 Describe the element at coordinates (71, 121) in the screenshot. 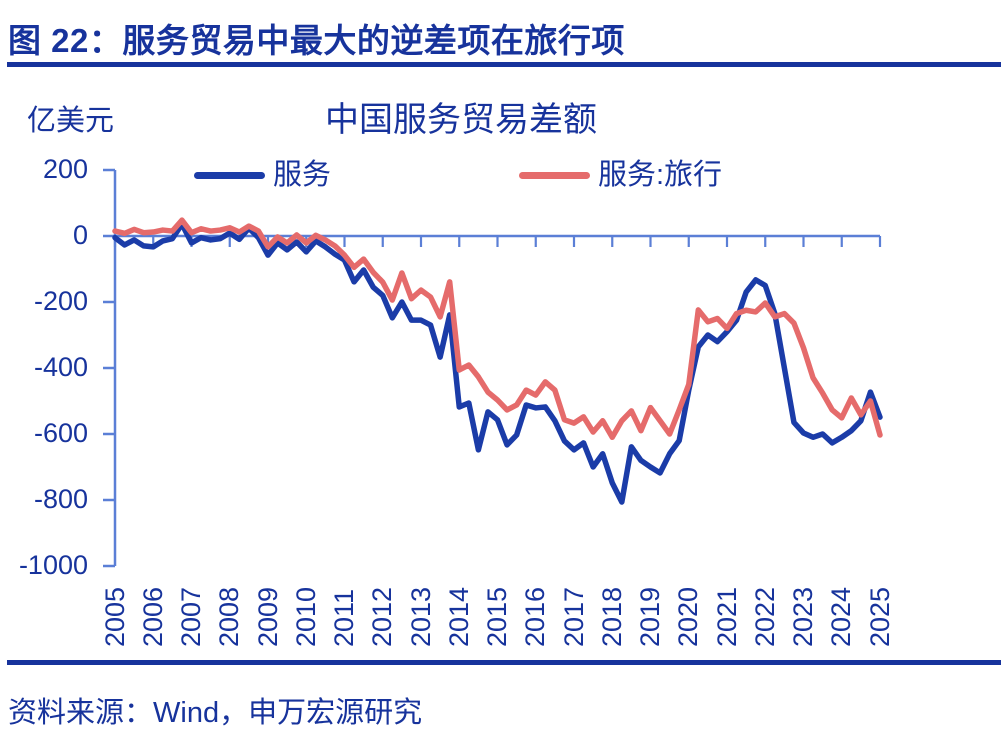

I see `y-axis-unit-label: 亿美元` at that location.